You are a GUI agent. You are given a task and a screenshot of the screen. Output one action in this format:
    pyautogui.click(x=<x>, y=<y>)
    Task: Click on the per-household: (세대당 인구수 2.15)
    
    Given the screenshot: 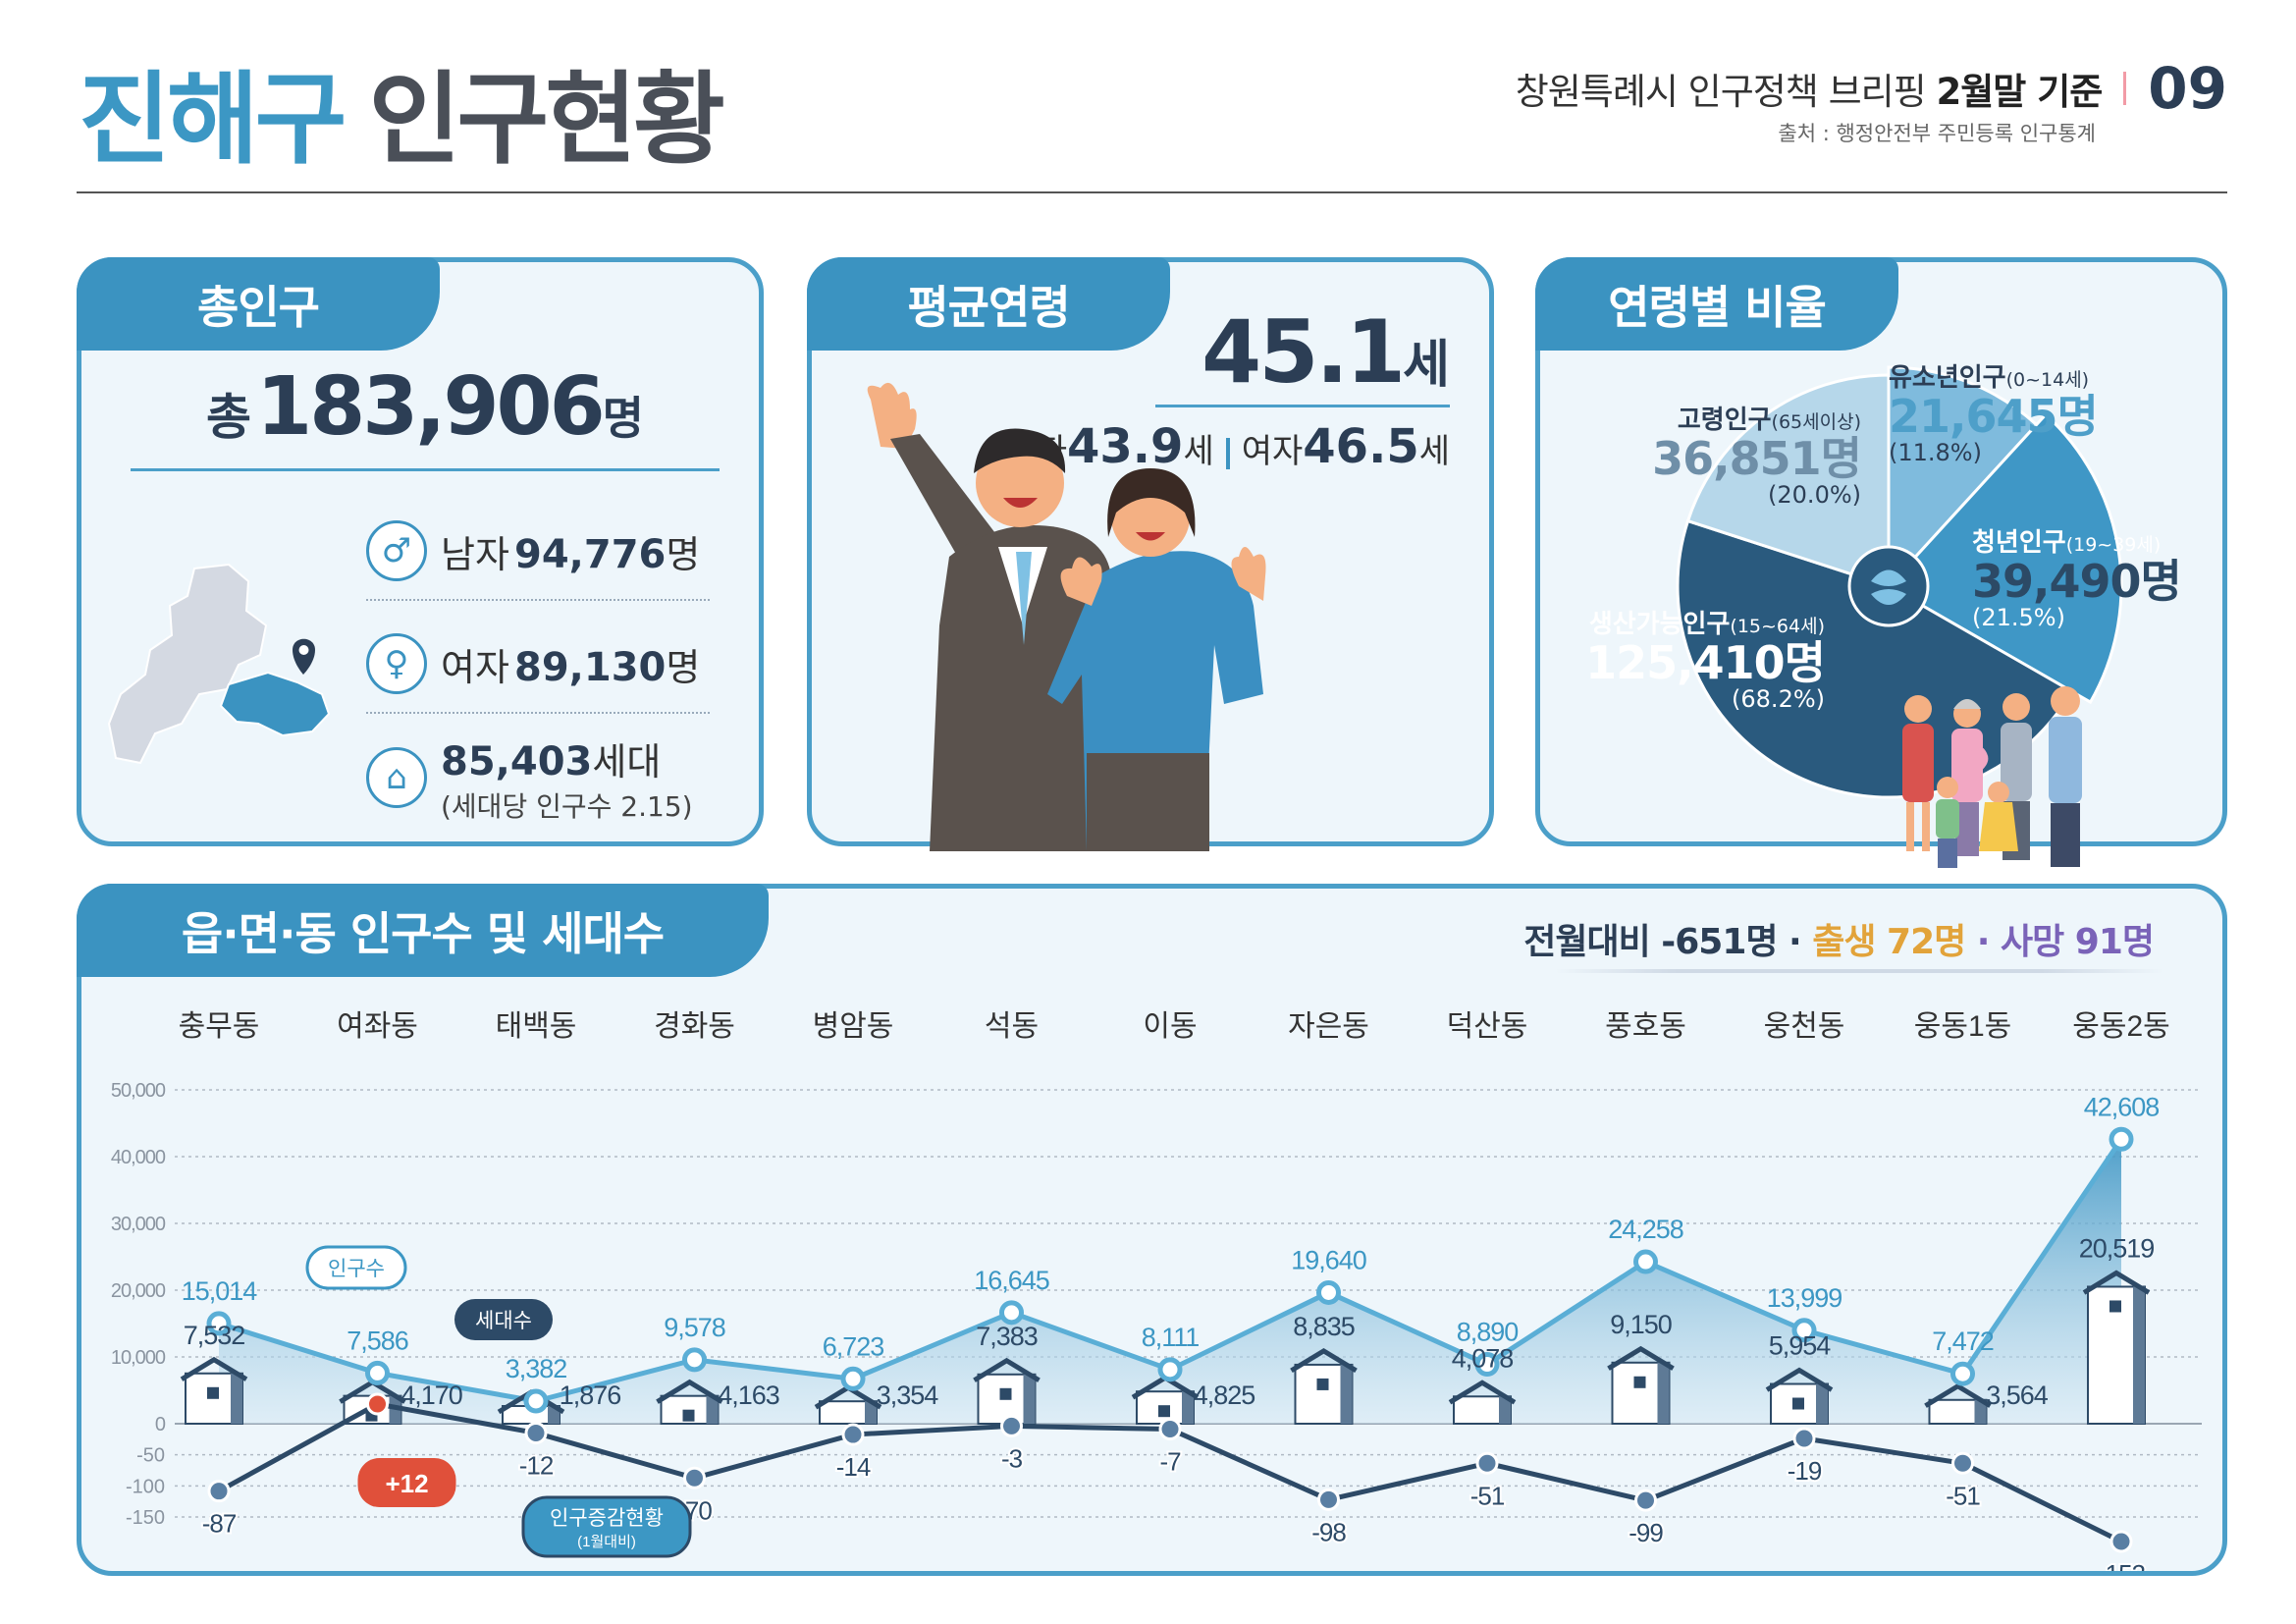 What is the action you would take?
    pyautogui.click(x=567, y=806)
    